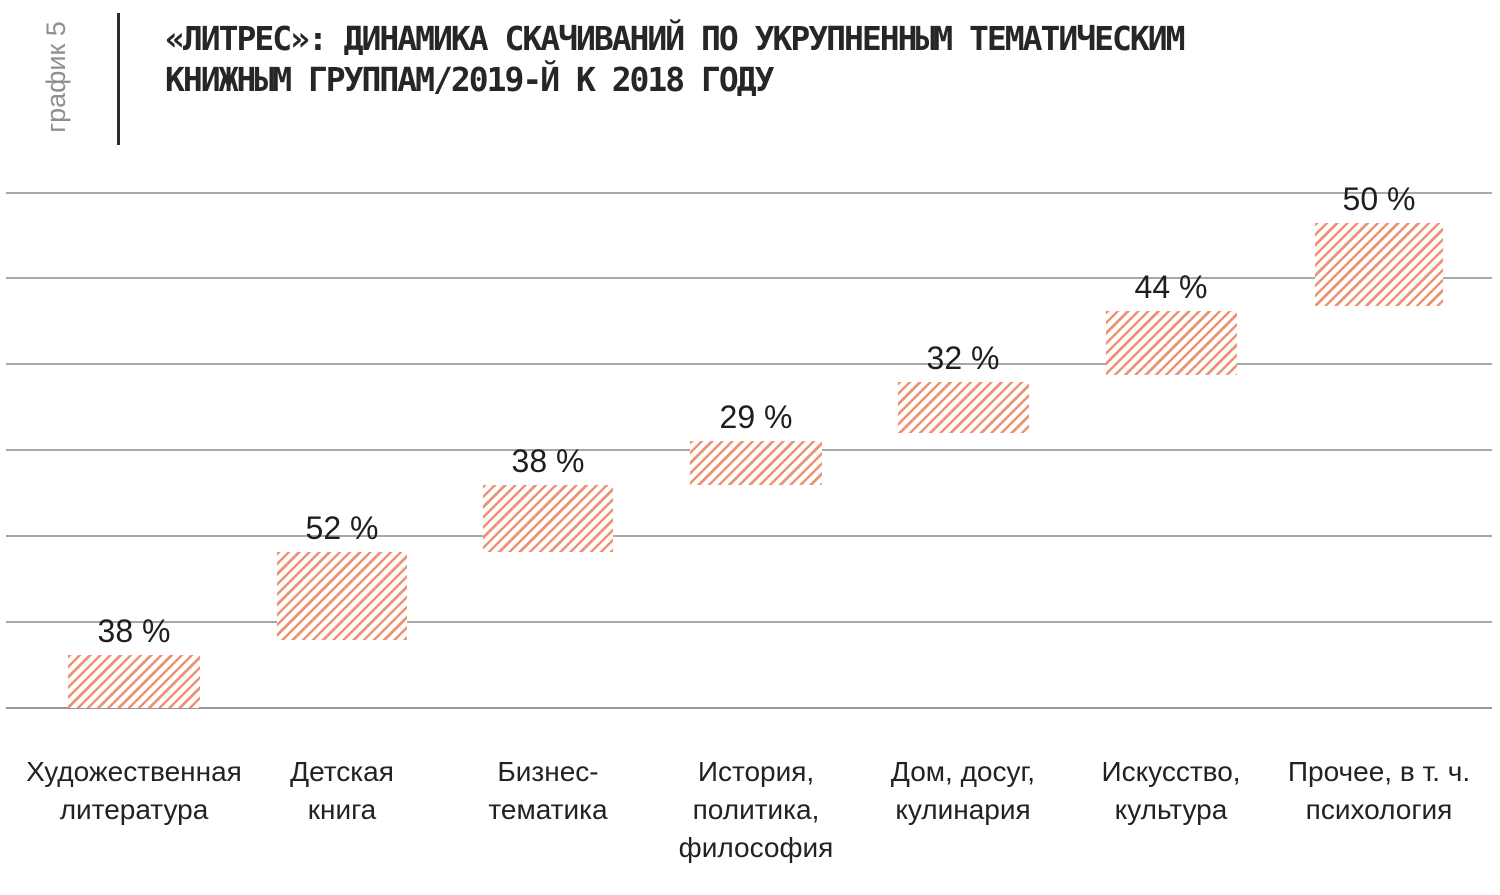  What do you see at coordinates (963, 358) in the screenshot?
I see `value-label-home-leisure-cooking: 32 %` at bounding box center [963, 358].